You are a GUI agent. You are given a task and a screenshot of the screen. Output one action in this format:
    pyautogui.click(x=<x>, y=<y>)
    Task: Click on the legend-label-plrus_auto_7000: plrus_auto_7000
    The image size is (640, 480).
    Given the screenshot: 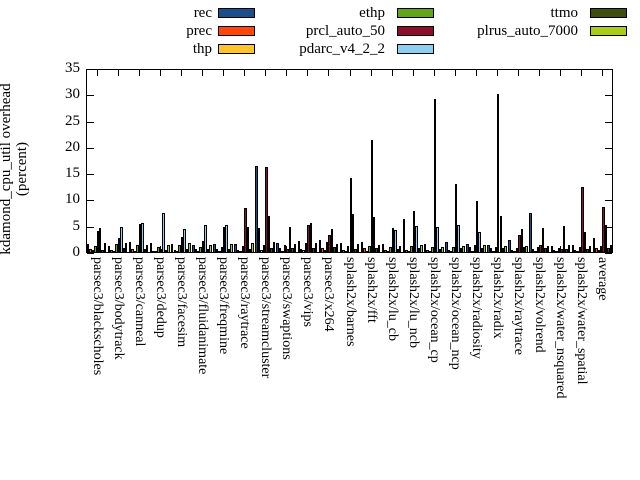 What is the action you would take?
    pyautogui.click(x=527, y=31)
    